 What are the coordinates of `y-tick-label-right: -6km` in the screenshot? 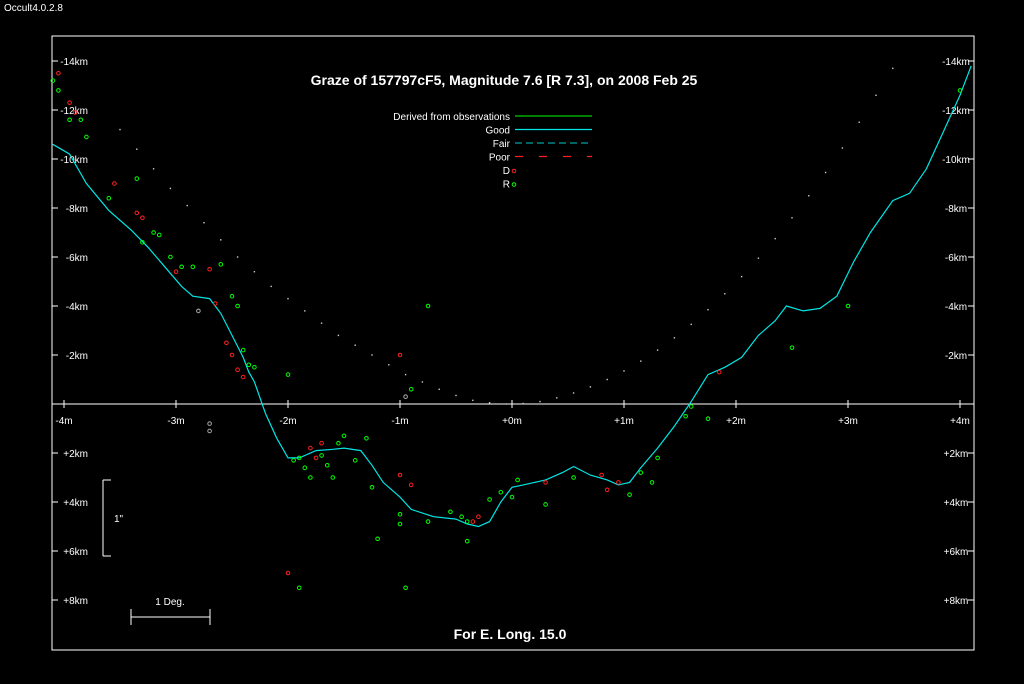 It's located at (956, 258).